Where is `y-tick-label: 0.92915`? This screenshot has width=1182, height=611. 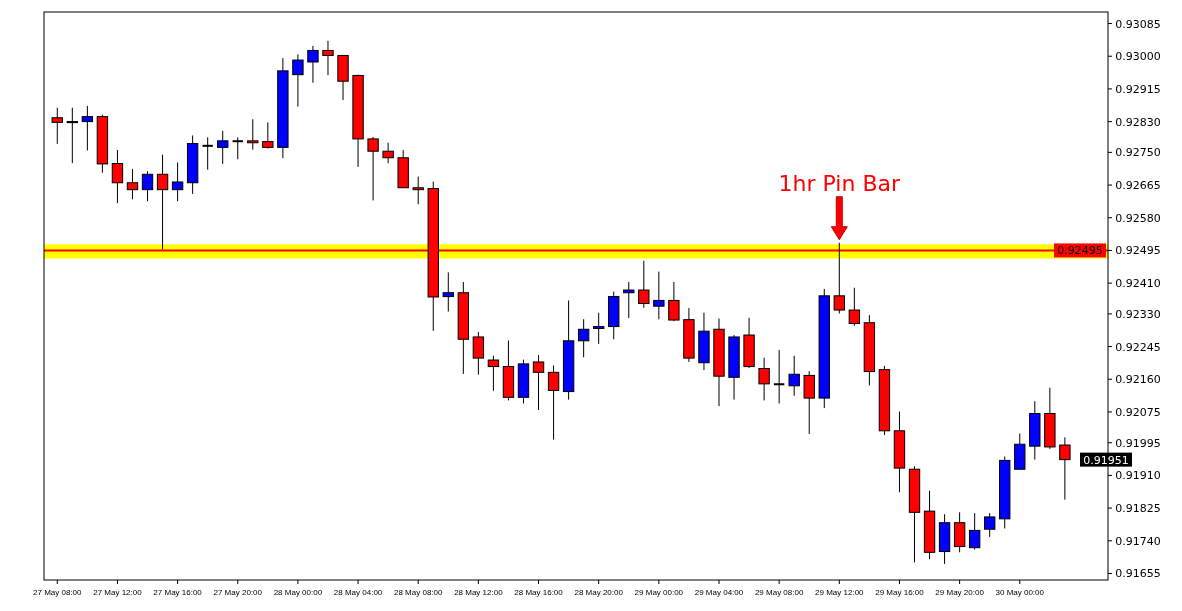 y-tick-label: 0.92915 is located at coordinates (1138, 89).